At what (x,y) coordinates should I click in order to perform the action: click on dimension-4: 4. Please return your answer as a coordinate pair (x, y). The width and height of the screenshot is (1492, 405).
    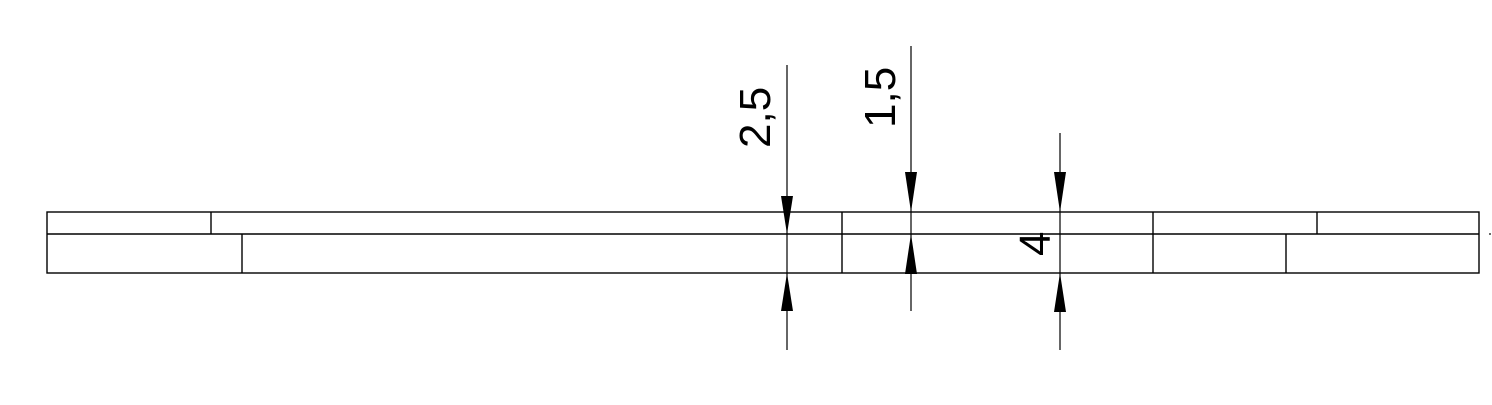
    Looking at the image, I should click on (1038, 241).